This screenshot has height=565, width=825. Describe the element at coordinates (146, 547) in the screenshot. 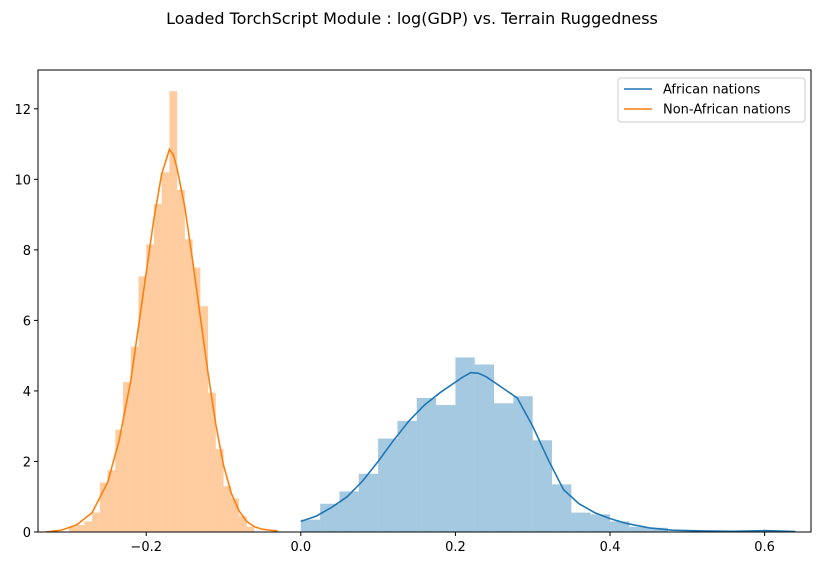

I see `x-tick-label-0: −0.2` at that location.